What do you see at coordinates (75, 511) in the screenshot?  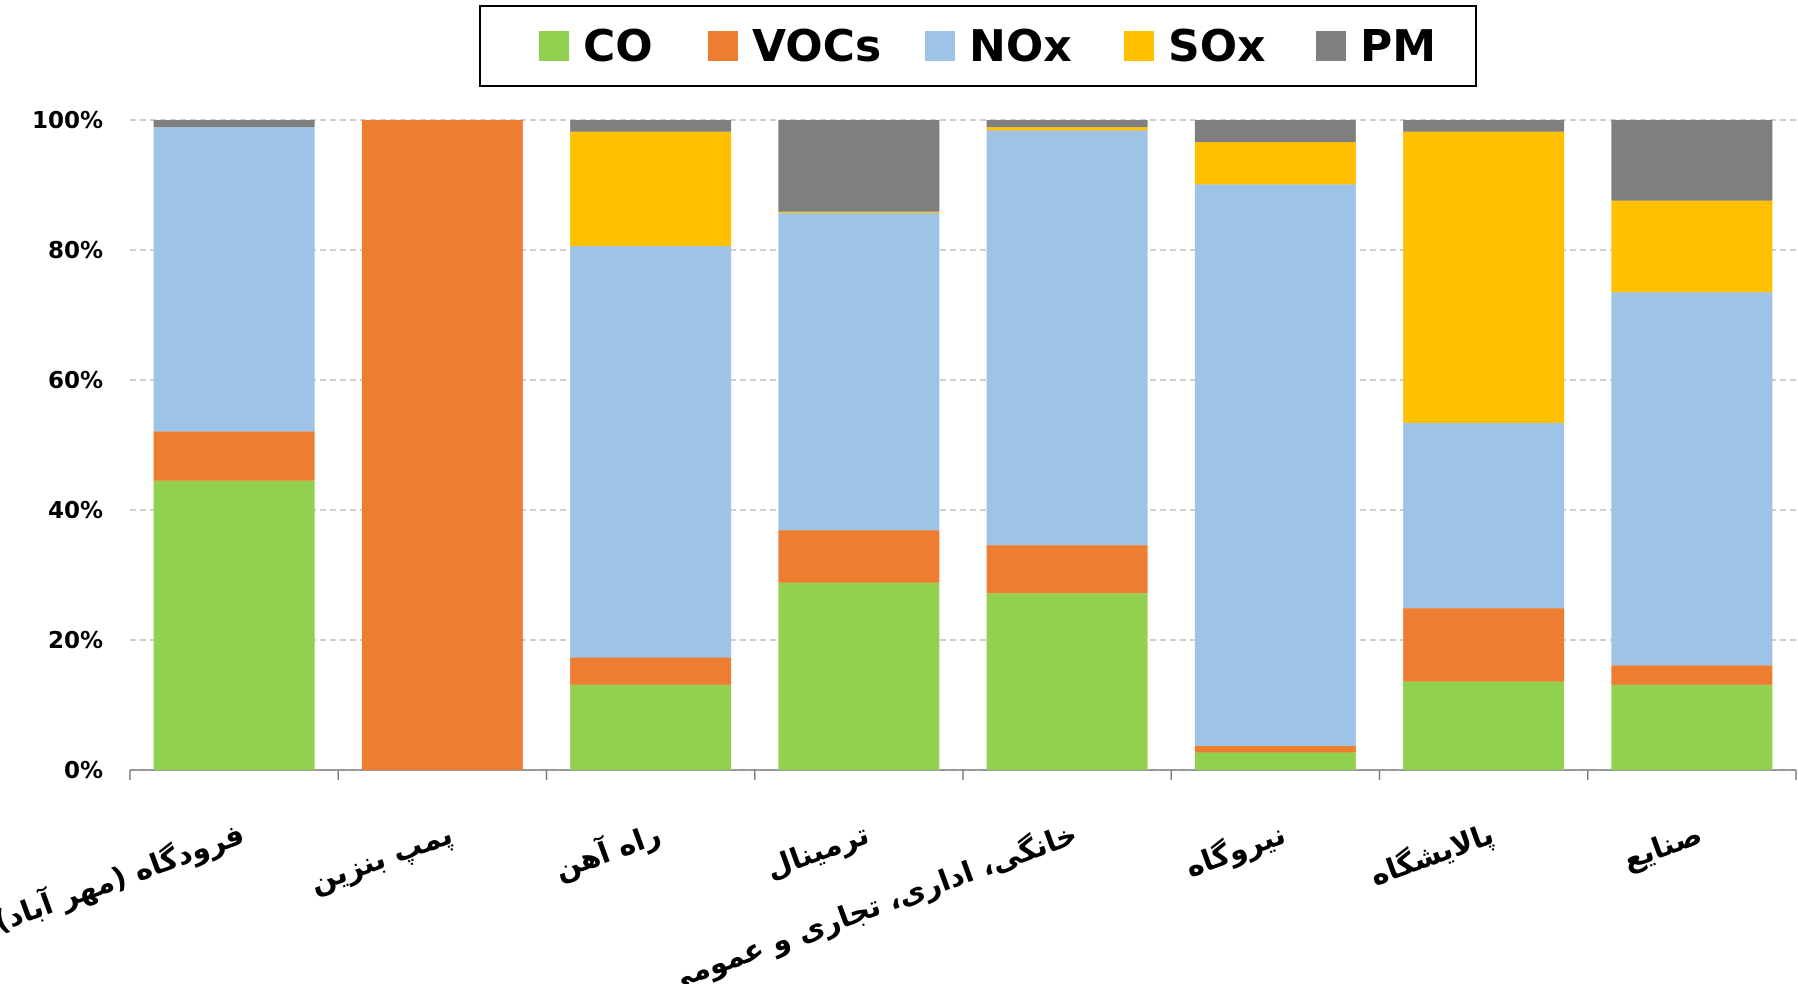 I see `y-tick-label: 40%` at bounding box center [75, 511].